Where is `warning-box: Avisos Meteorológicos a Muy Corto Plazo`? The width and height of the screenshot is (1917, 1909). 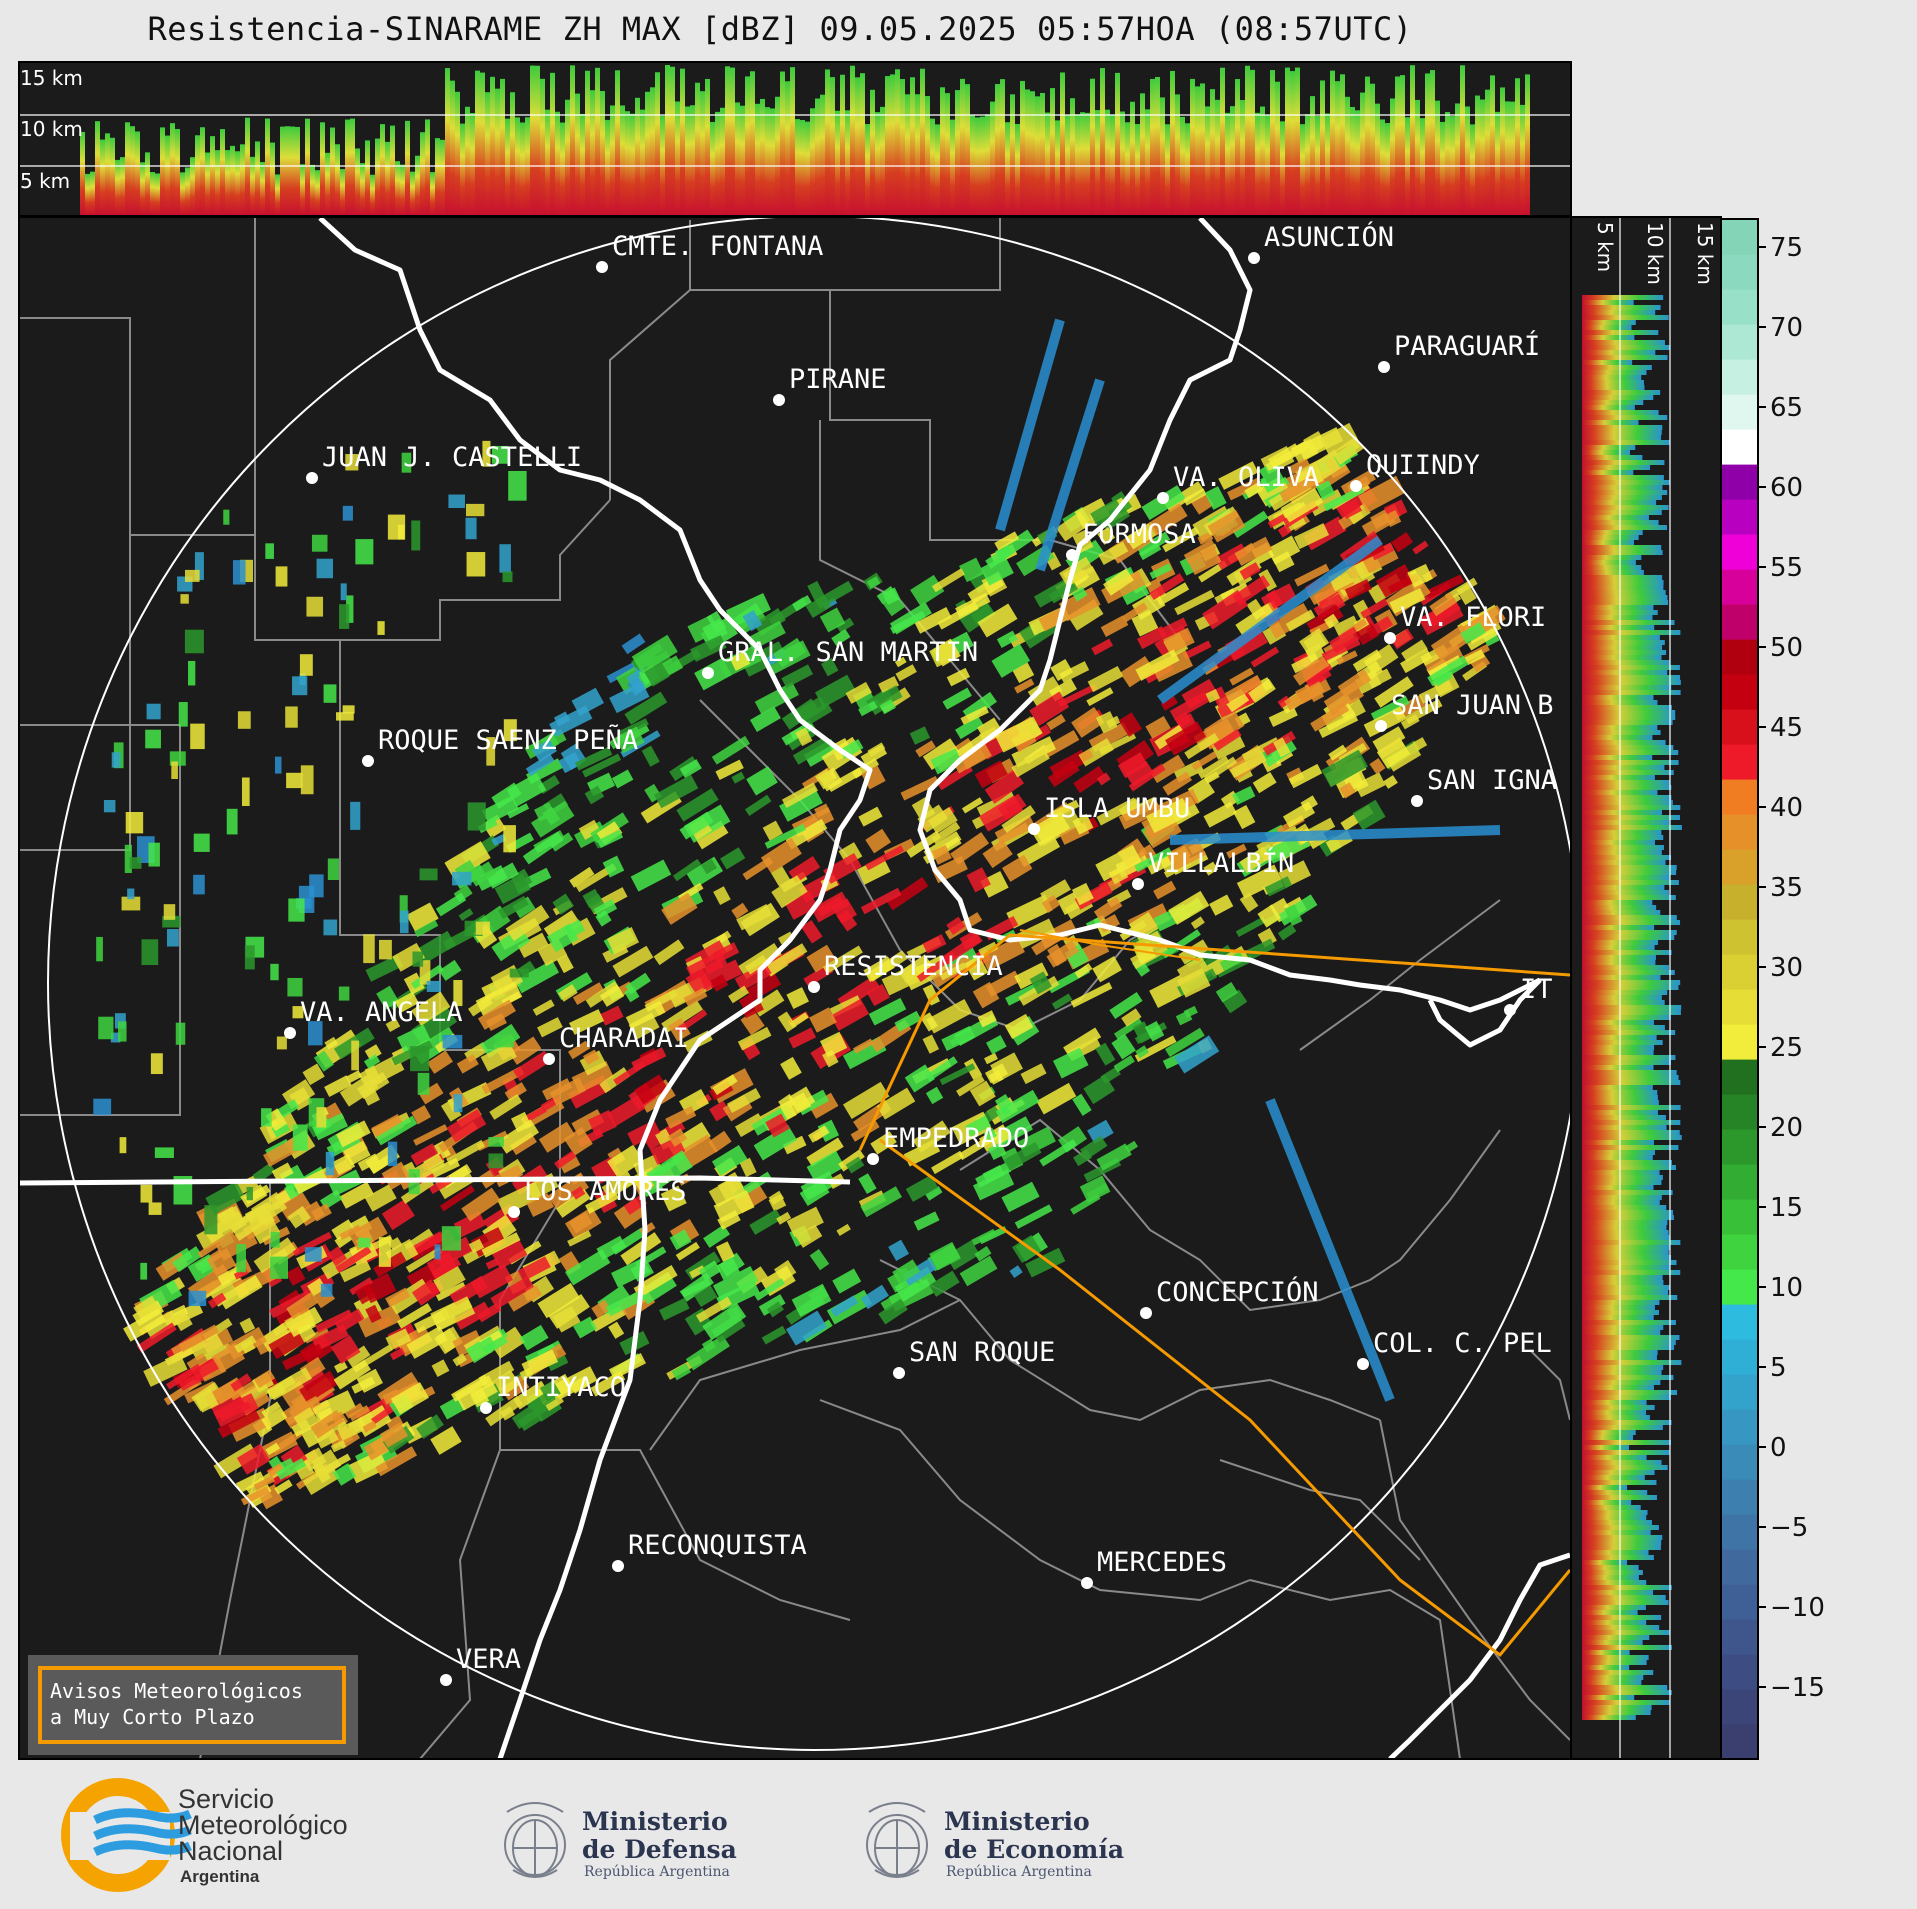
warning-box: Avisos Meteorológicos a Muy Corto Plazo is located at coordinates (193, 1705).